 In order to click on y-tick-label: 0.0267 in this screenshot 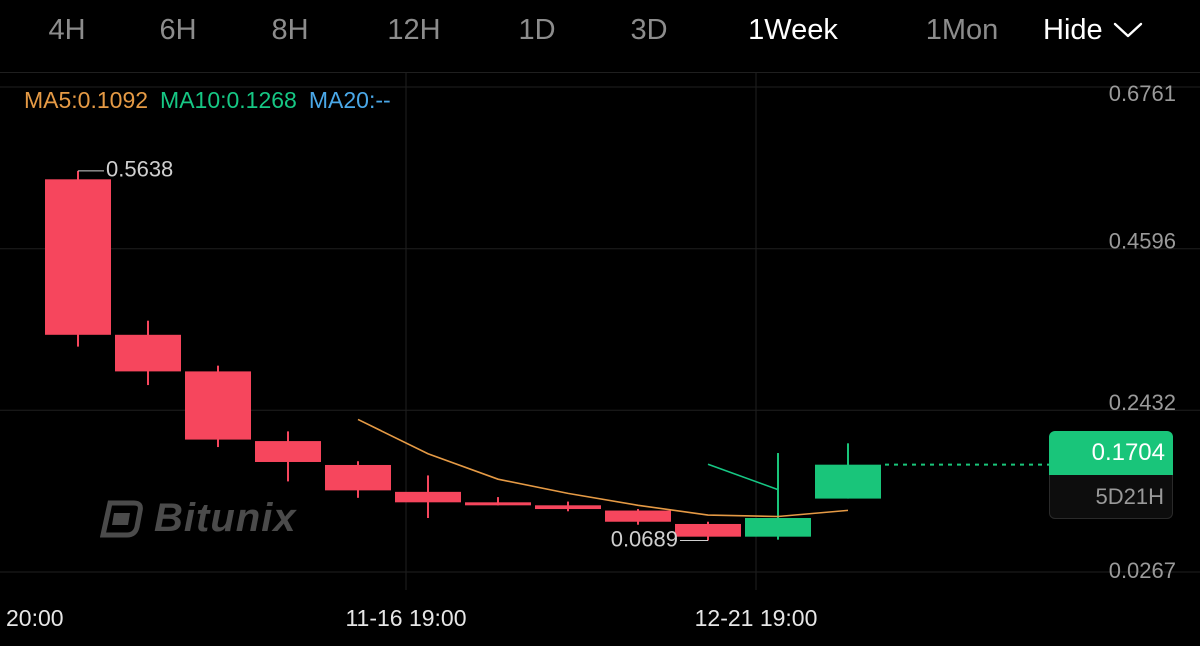, I will do `click(1142, 570)`.